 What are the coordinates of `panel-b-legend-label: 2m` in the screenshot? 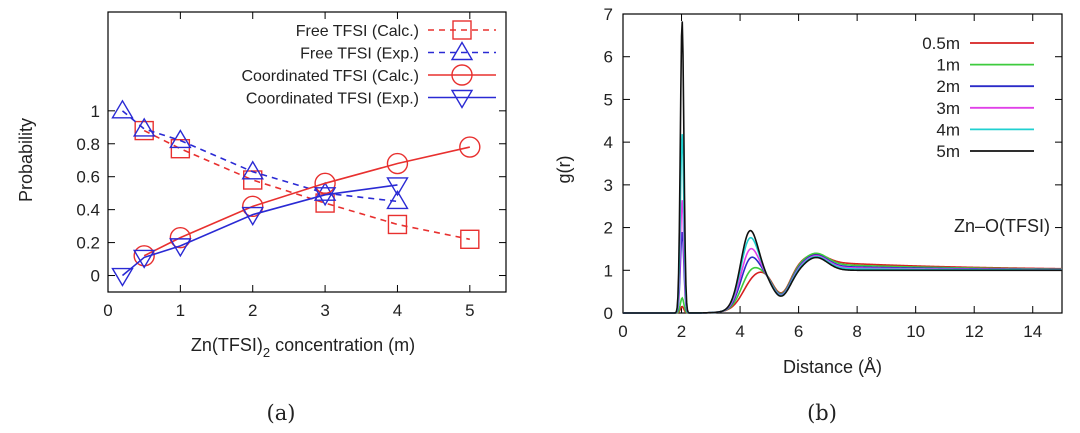 It's located at (948, 86).